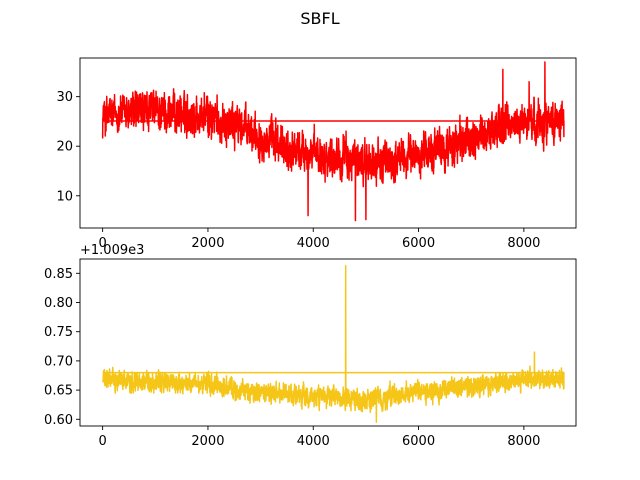 Image resolution: width=640 pixels, height=480 pixels. Describe the element at coordinates (58, 420) in the screenshot. I see `y-tick-label: 0.60` at that location.